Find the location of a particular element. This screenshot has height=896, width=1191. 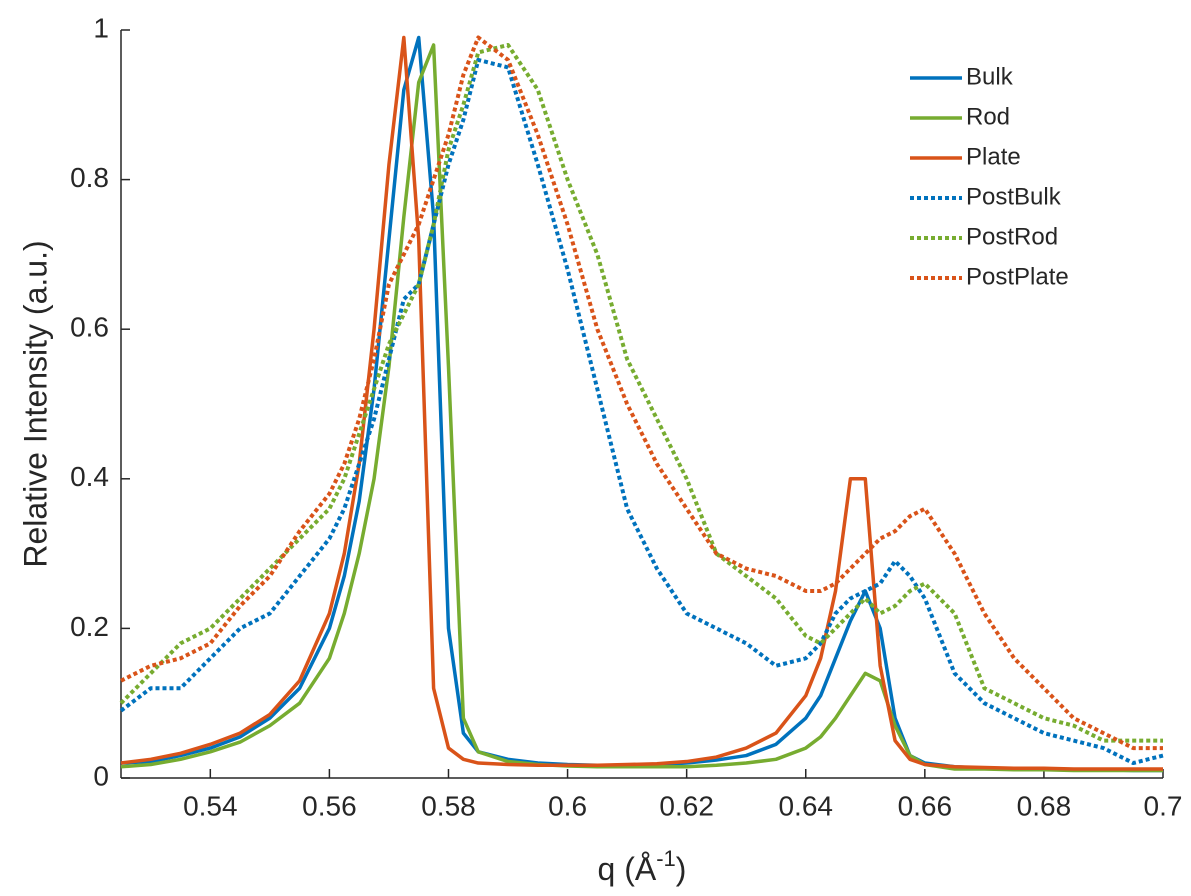

x-axis-label: q (Å-1) is located at coordinates (642, 867).